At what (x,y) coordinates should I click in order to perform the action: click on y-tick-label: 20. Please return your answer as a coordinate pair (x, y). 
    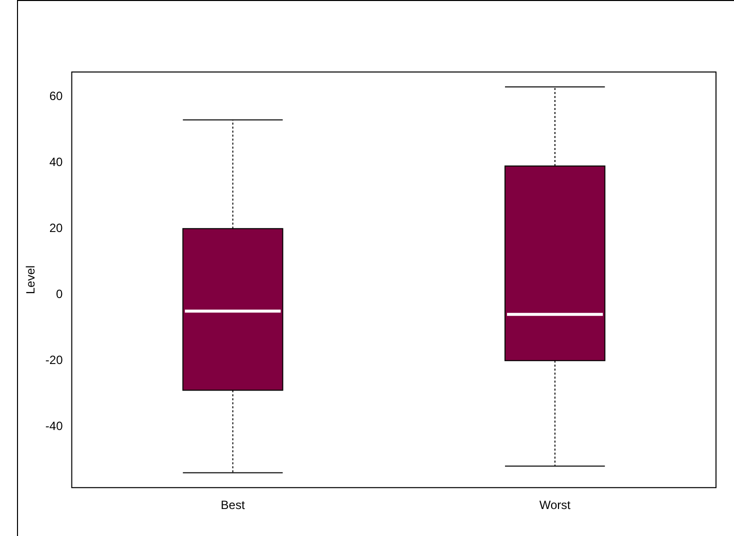
    Looking at the image, I should click on (56, 227).